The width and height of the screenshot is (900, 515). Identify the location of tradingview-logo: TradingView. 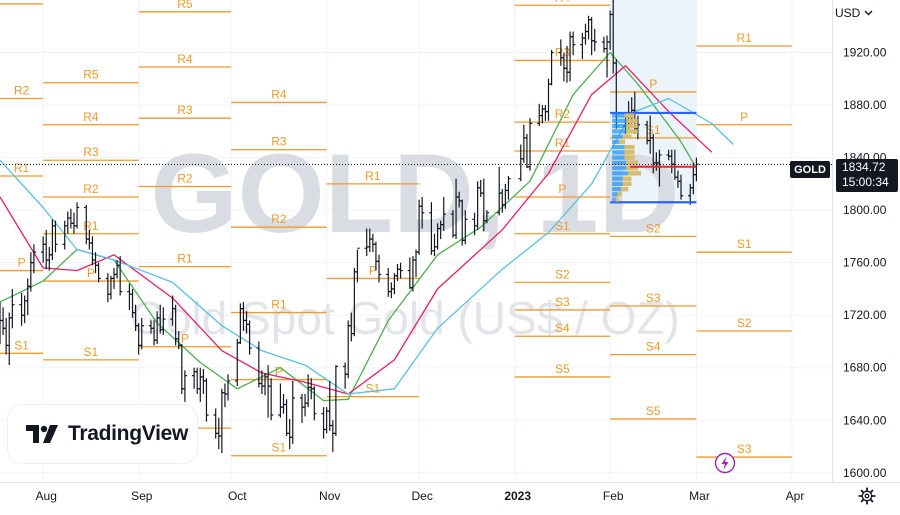
(102, 434).